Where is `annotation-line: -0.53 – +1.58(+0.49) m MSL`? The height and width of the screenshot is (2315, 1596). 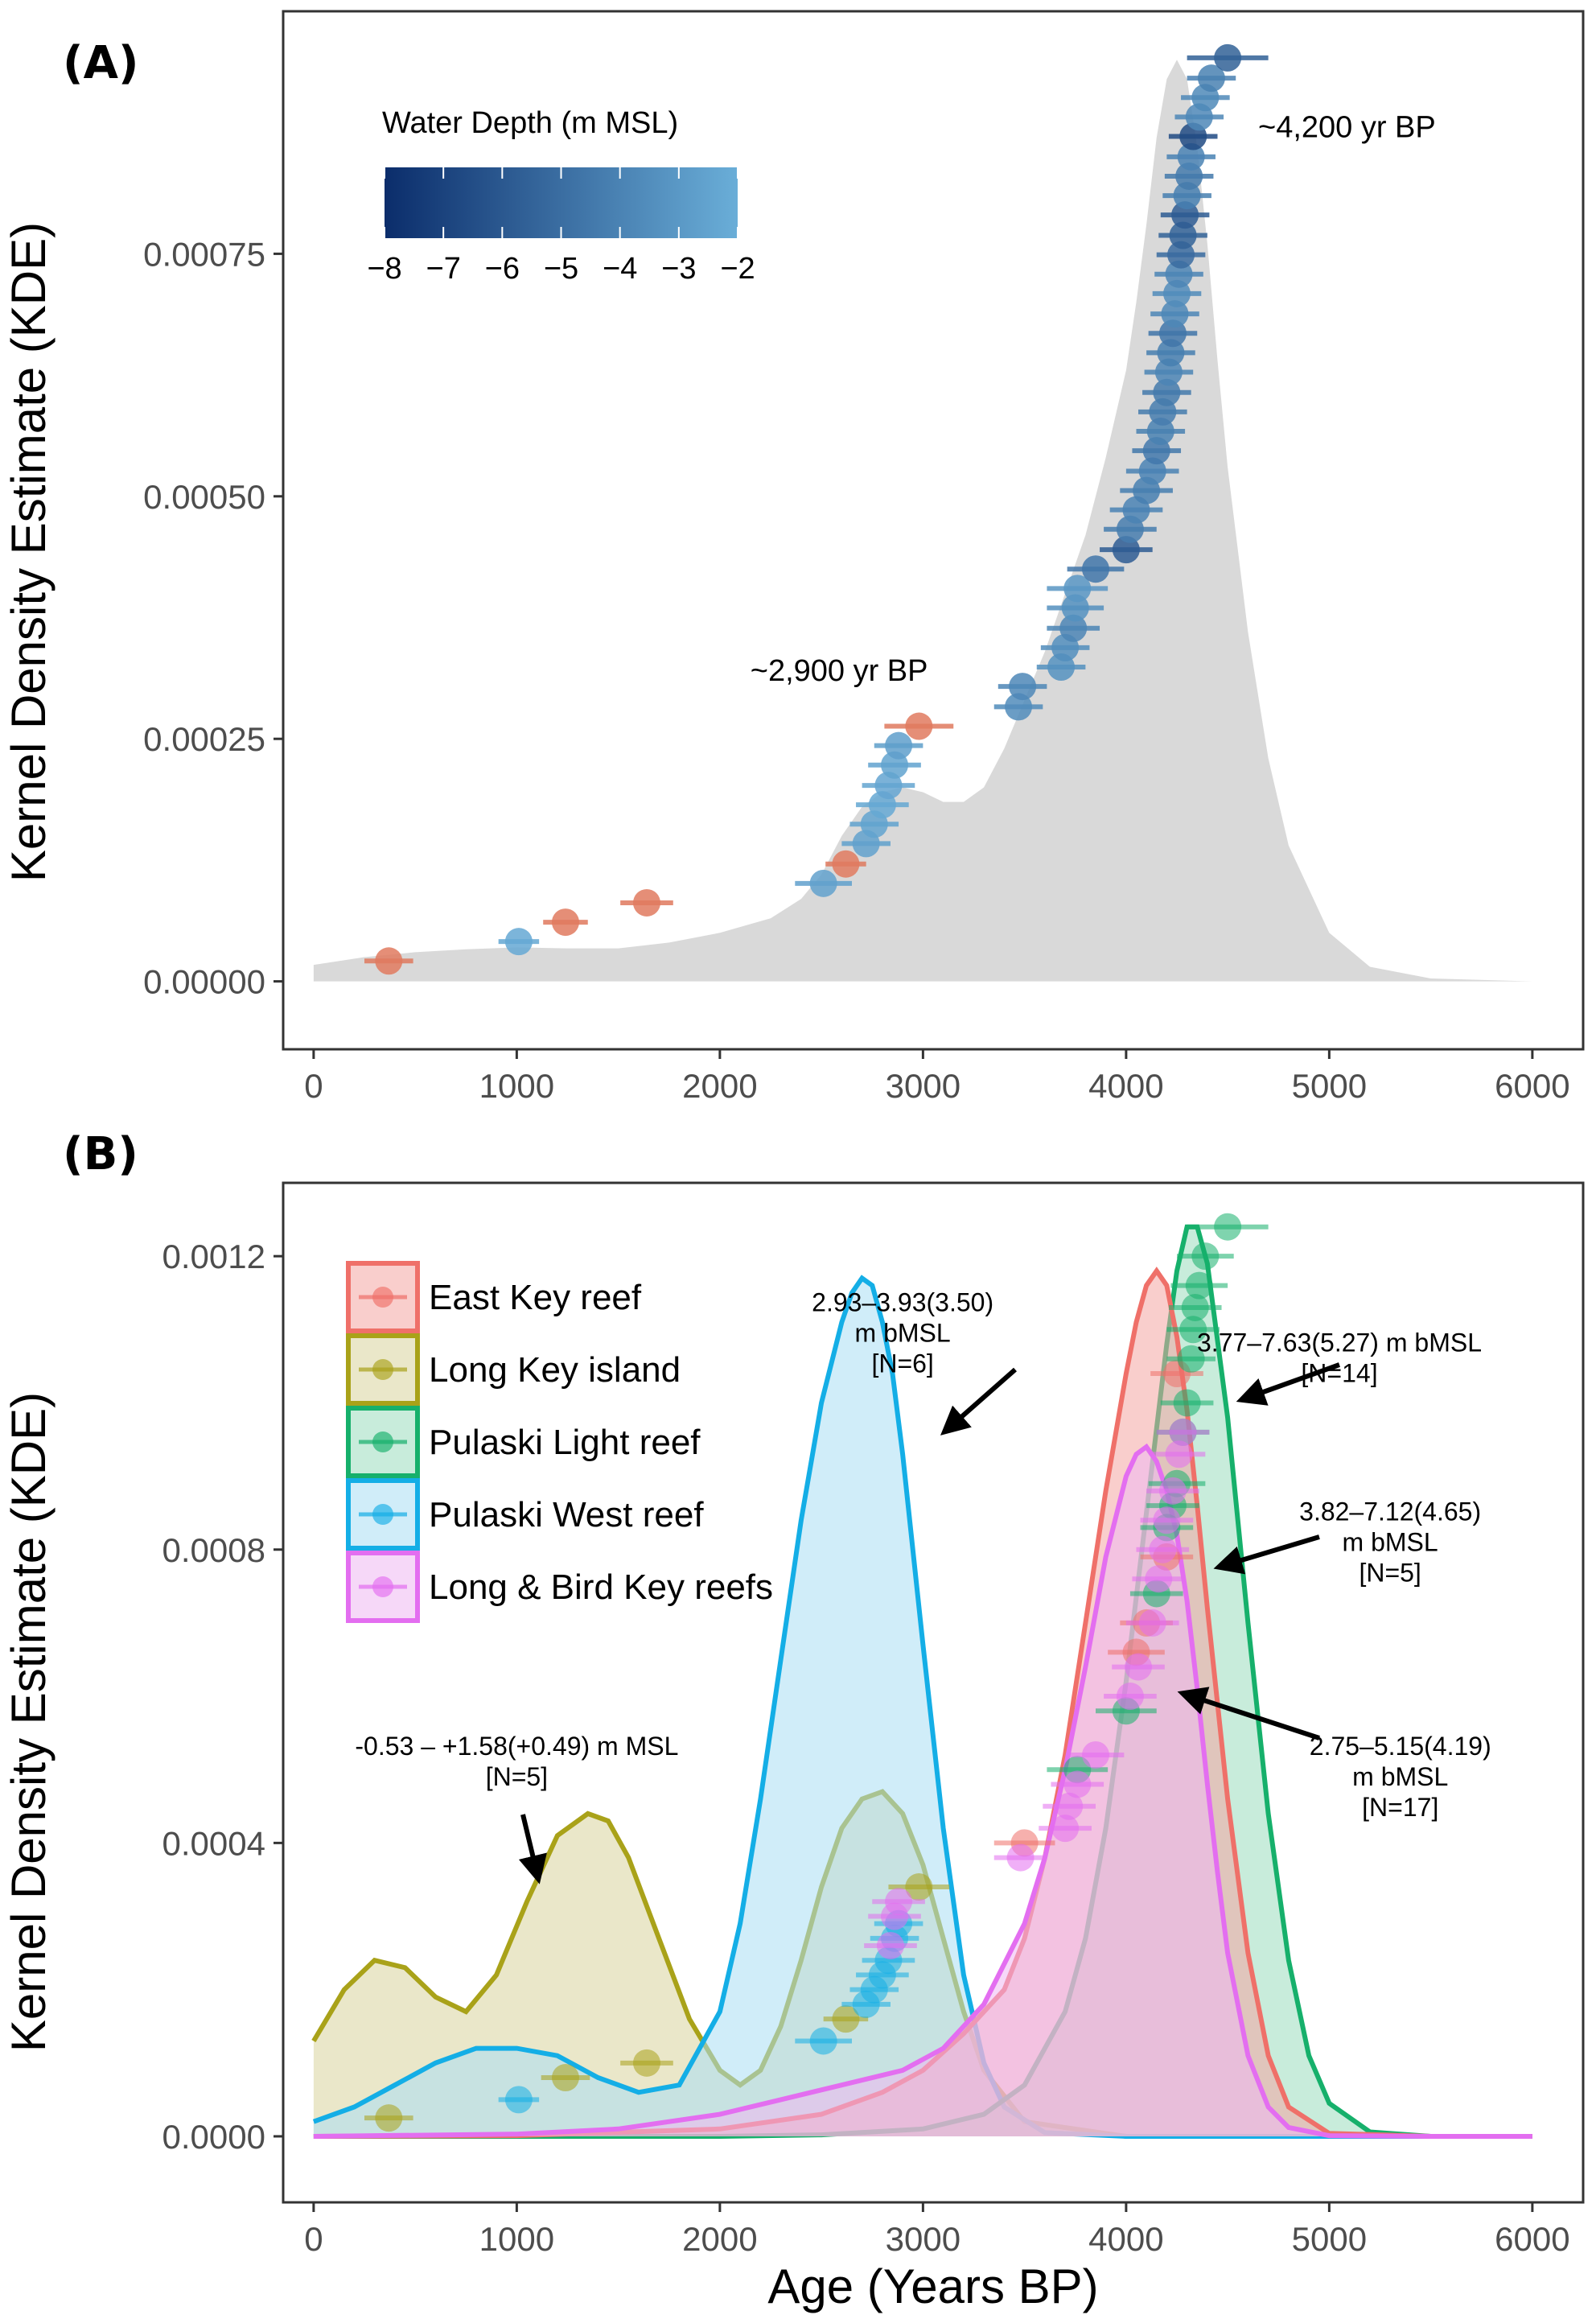
annotation-line: -0.53 – +1.58(+0.49) m MSL is located at coordinates (516, 1747).